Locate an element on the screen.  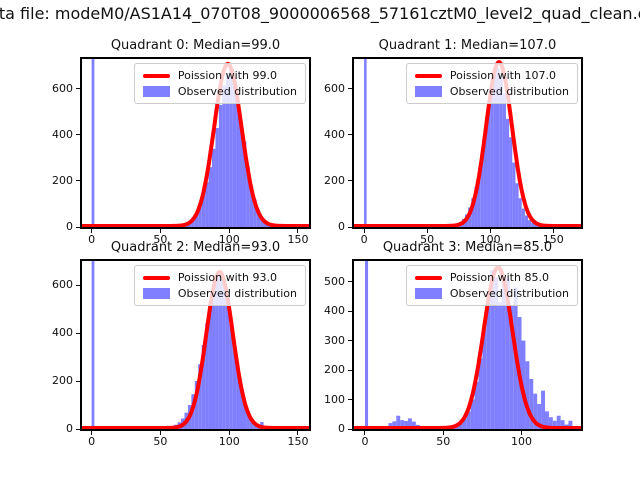
x-tick-label: 0 is located at coordinates (364, 239).